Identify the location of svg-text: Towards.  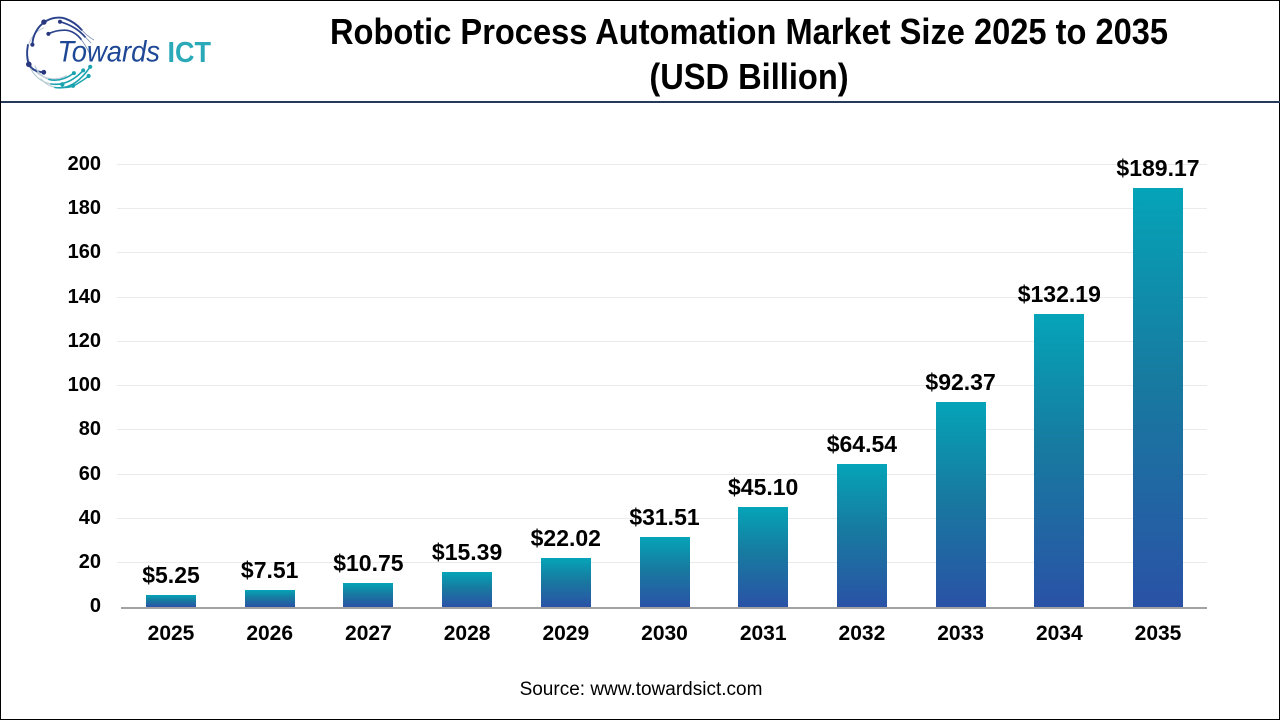
(109, 52).